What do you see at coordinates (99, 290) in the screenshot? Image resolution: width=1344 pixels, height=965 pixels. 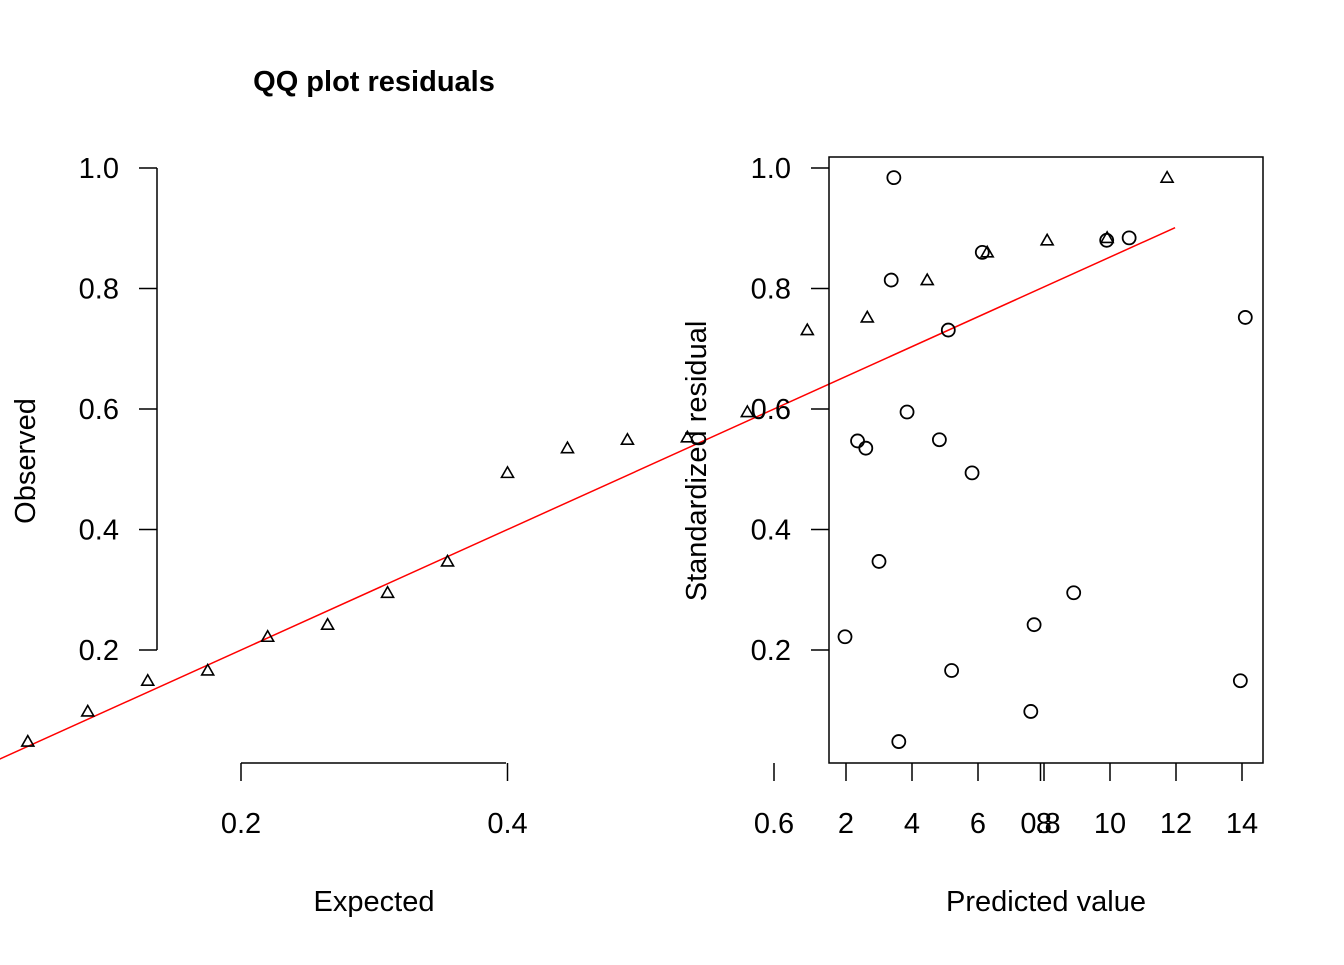 I see `qq-y-tick-label: 0.8` at bounding box center [99, 290].